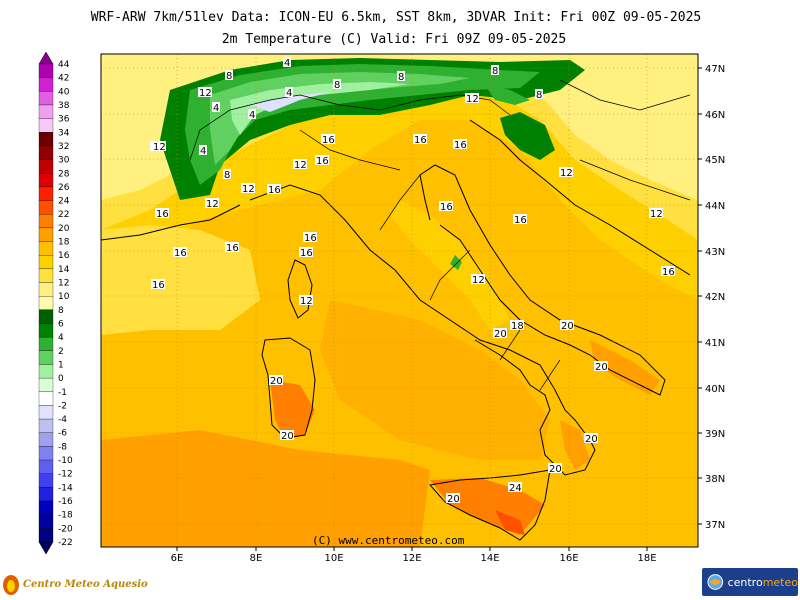  I want to click on sardinia-coastline, so click(288, 388).